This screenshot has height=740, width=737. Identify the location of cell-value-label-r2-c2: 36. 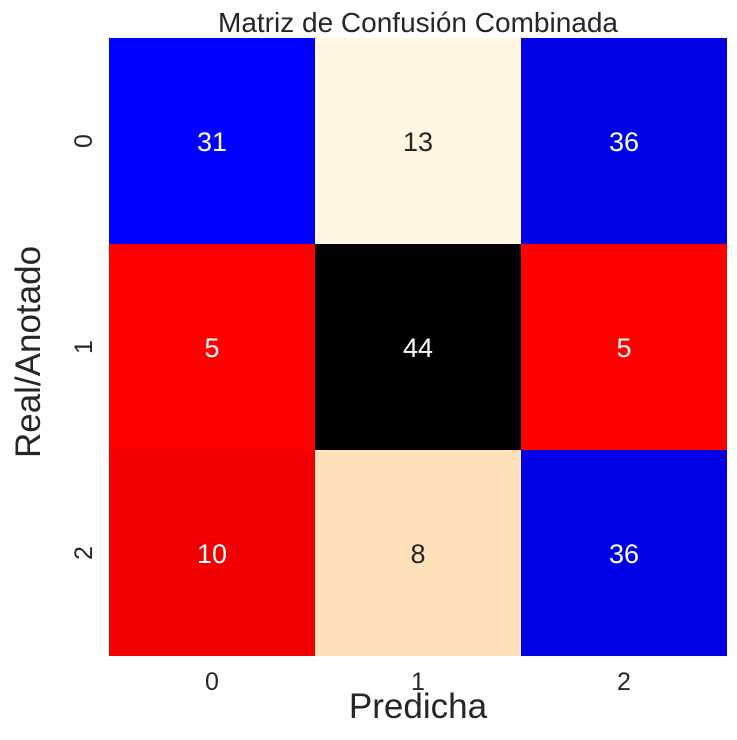
(624, 554).